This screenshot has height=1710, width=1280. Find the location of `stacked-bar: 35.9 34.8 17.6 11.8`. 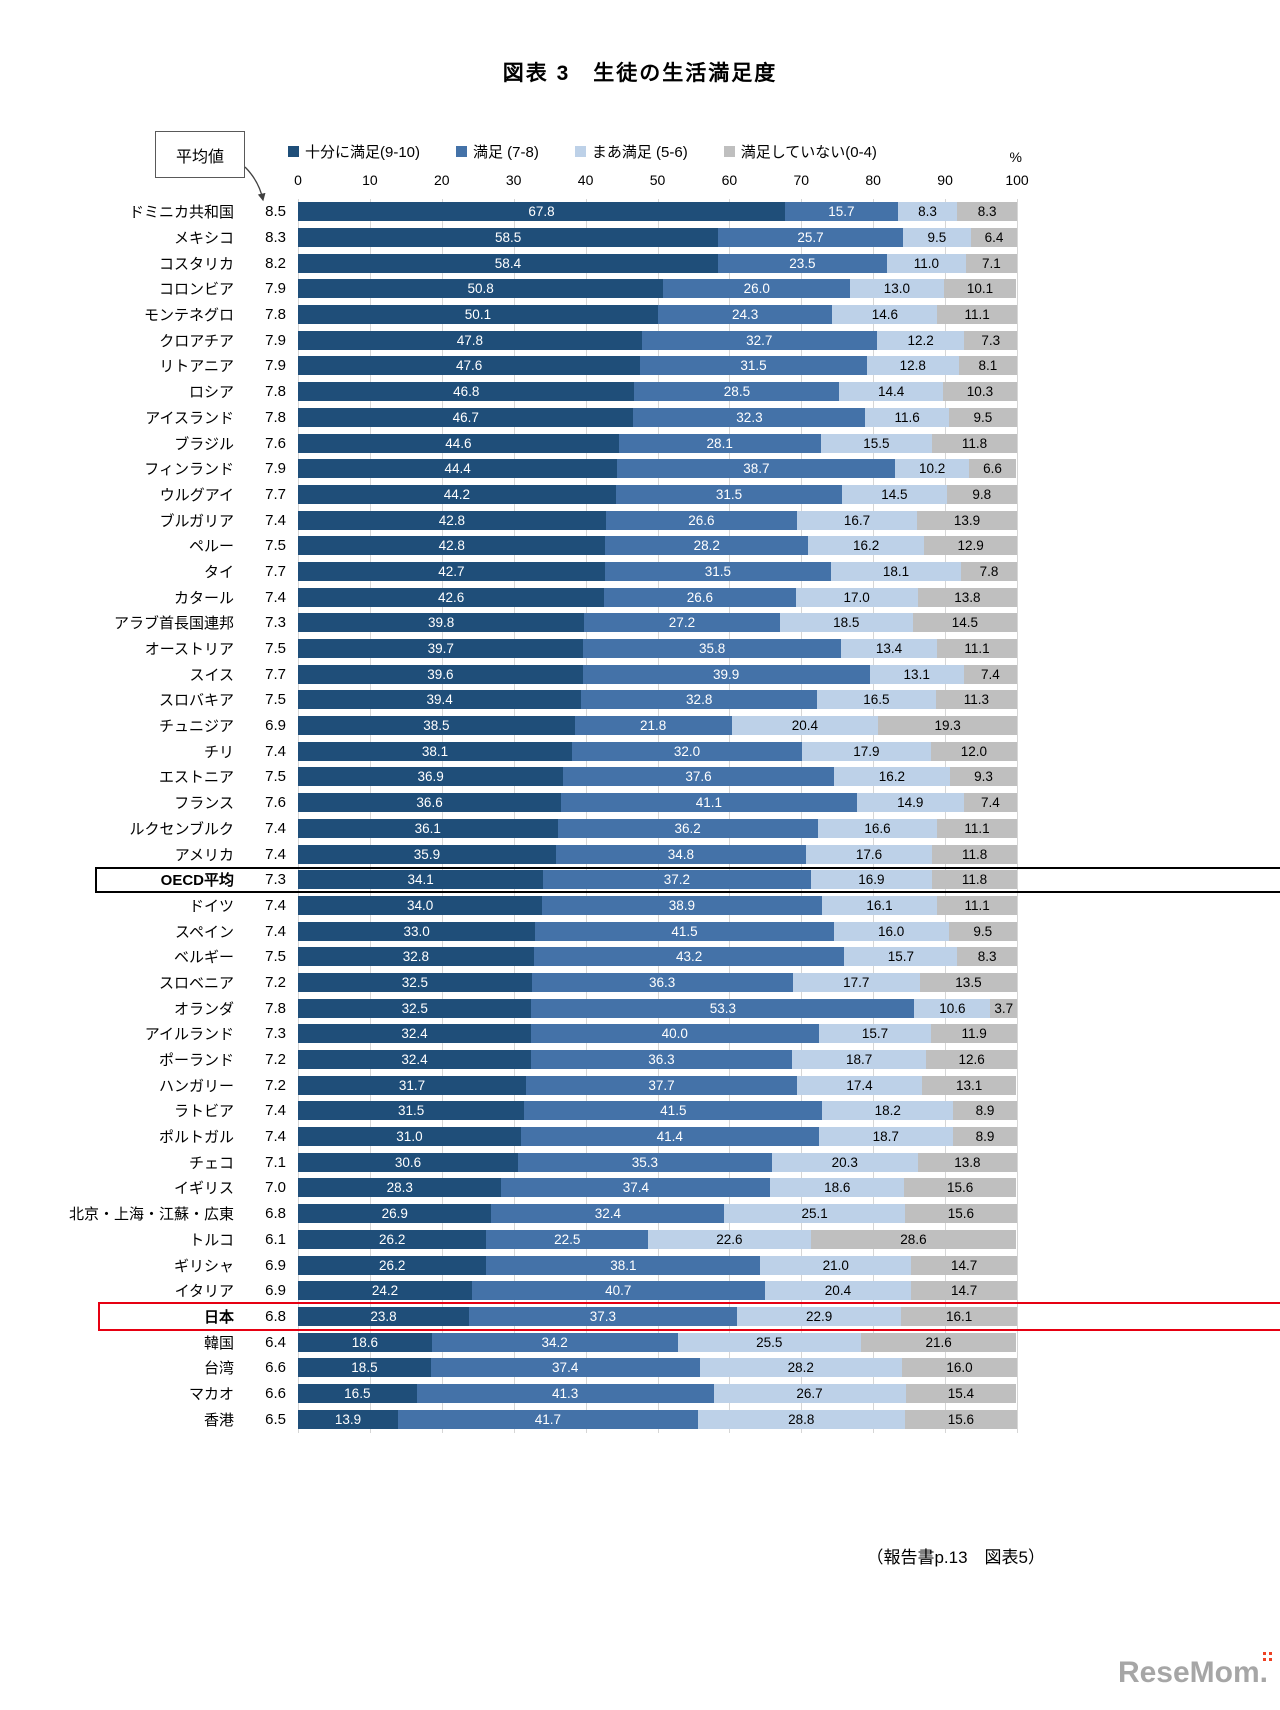

stacked-bar: 35.9 34.8 17.6 11.8 is located at coordinates (657, 854).